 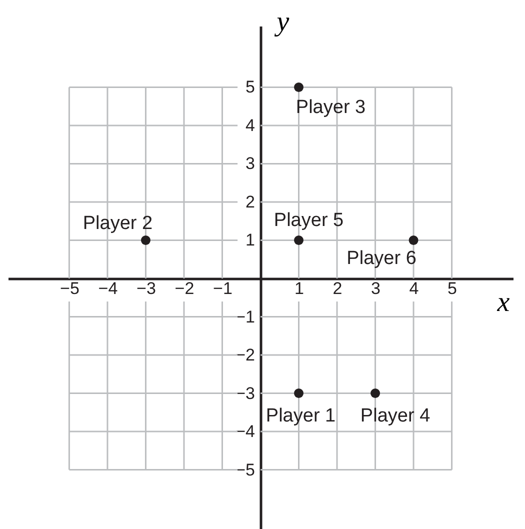 What do you see at coordinates (331, 107) in the screenshot?
I see `annotation: Player 3` at bounding box center [331, 107].